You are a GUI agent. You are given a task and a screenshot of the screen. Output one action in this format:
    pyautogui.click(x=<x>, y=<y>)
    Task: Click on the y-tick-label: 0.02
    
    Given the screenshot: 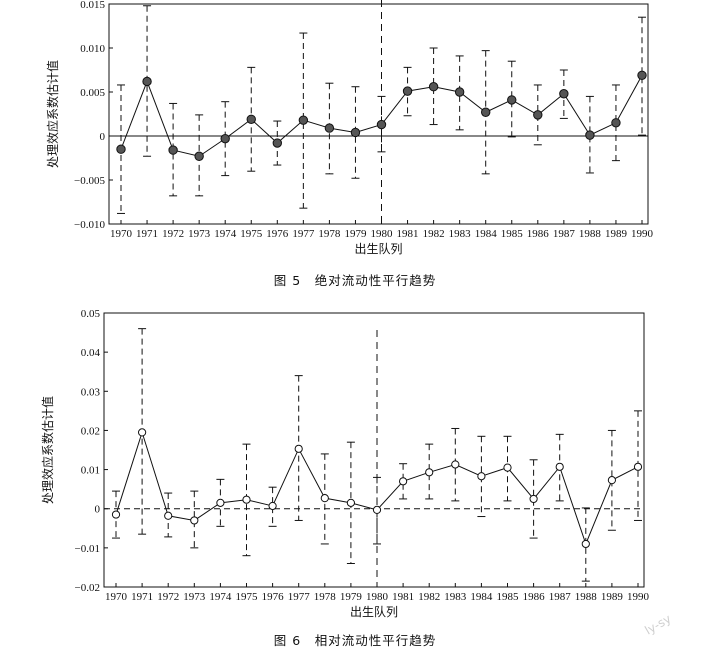 What is the action you would take?
    pyautogui.click(x=90, y=431)
    